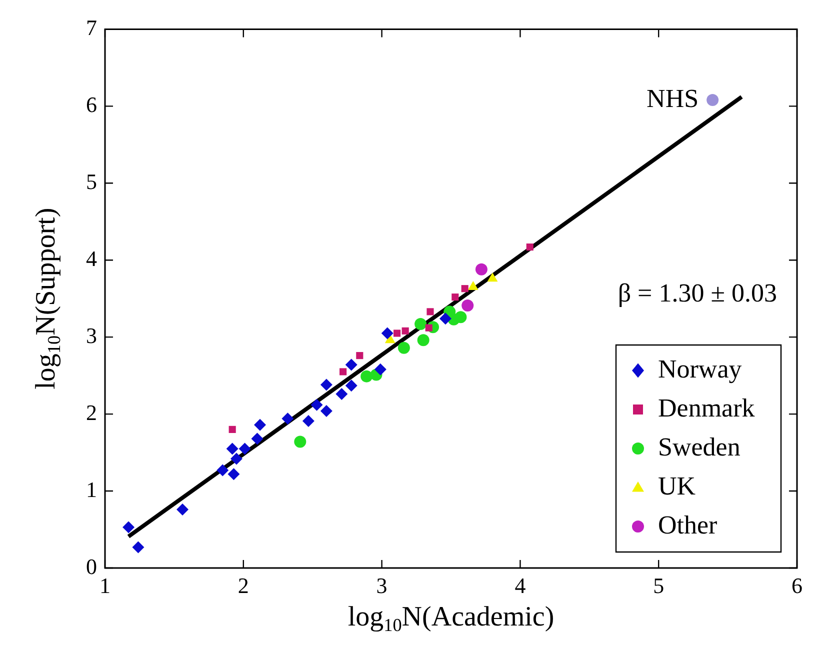  Describe the element at coordinates (91, 27) in the screenshot. I see `y-tick-label: 7` at that location.